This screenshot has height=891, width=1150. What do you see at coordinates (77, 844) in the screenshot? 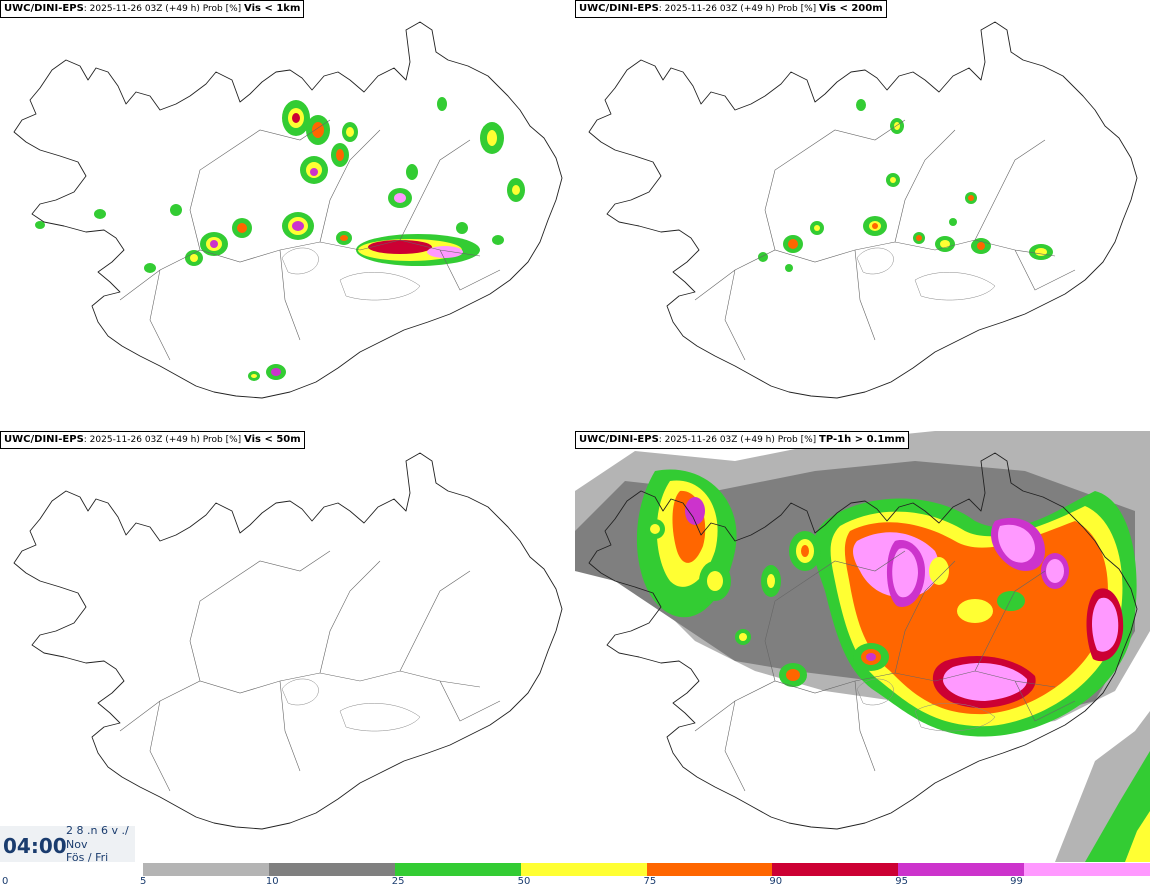
I see `valid-month: Nov` at bounding box center [77, 844].